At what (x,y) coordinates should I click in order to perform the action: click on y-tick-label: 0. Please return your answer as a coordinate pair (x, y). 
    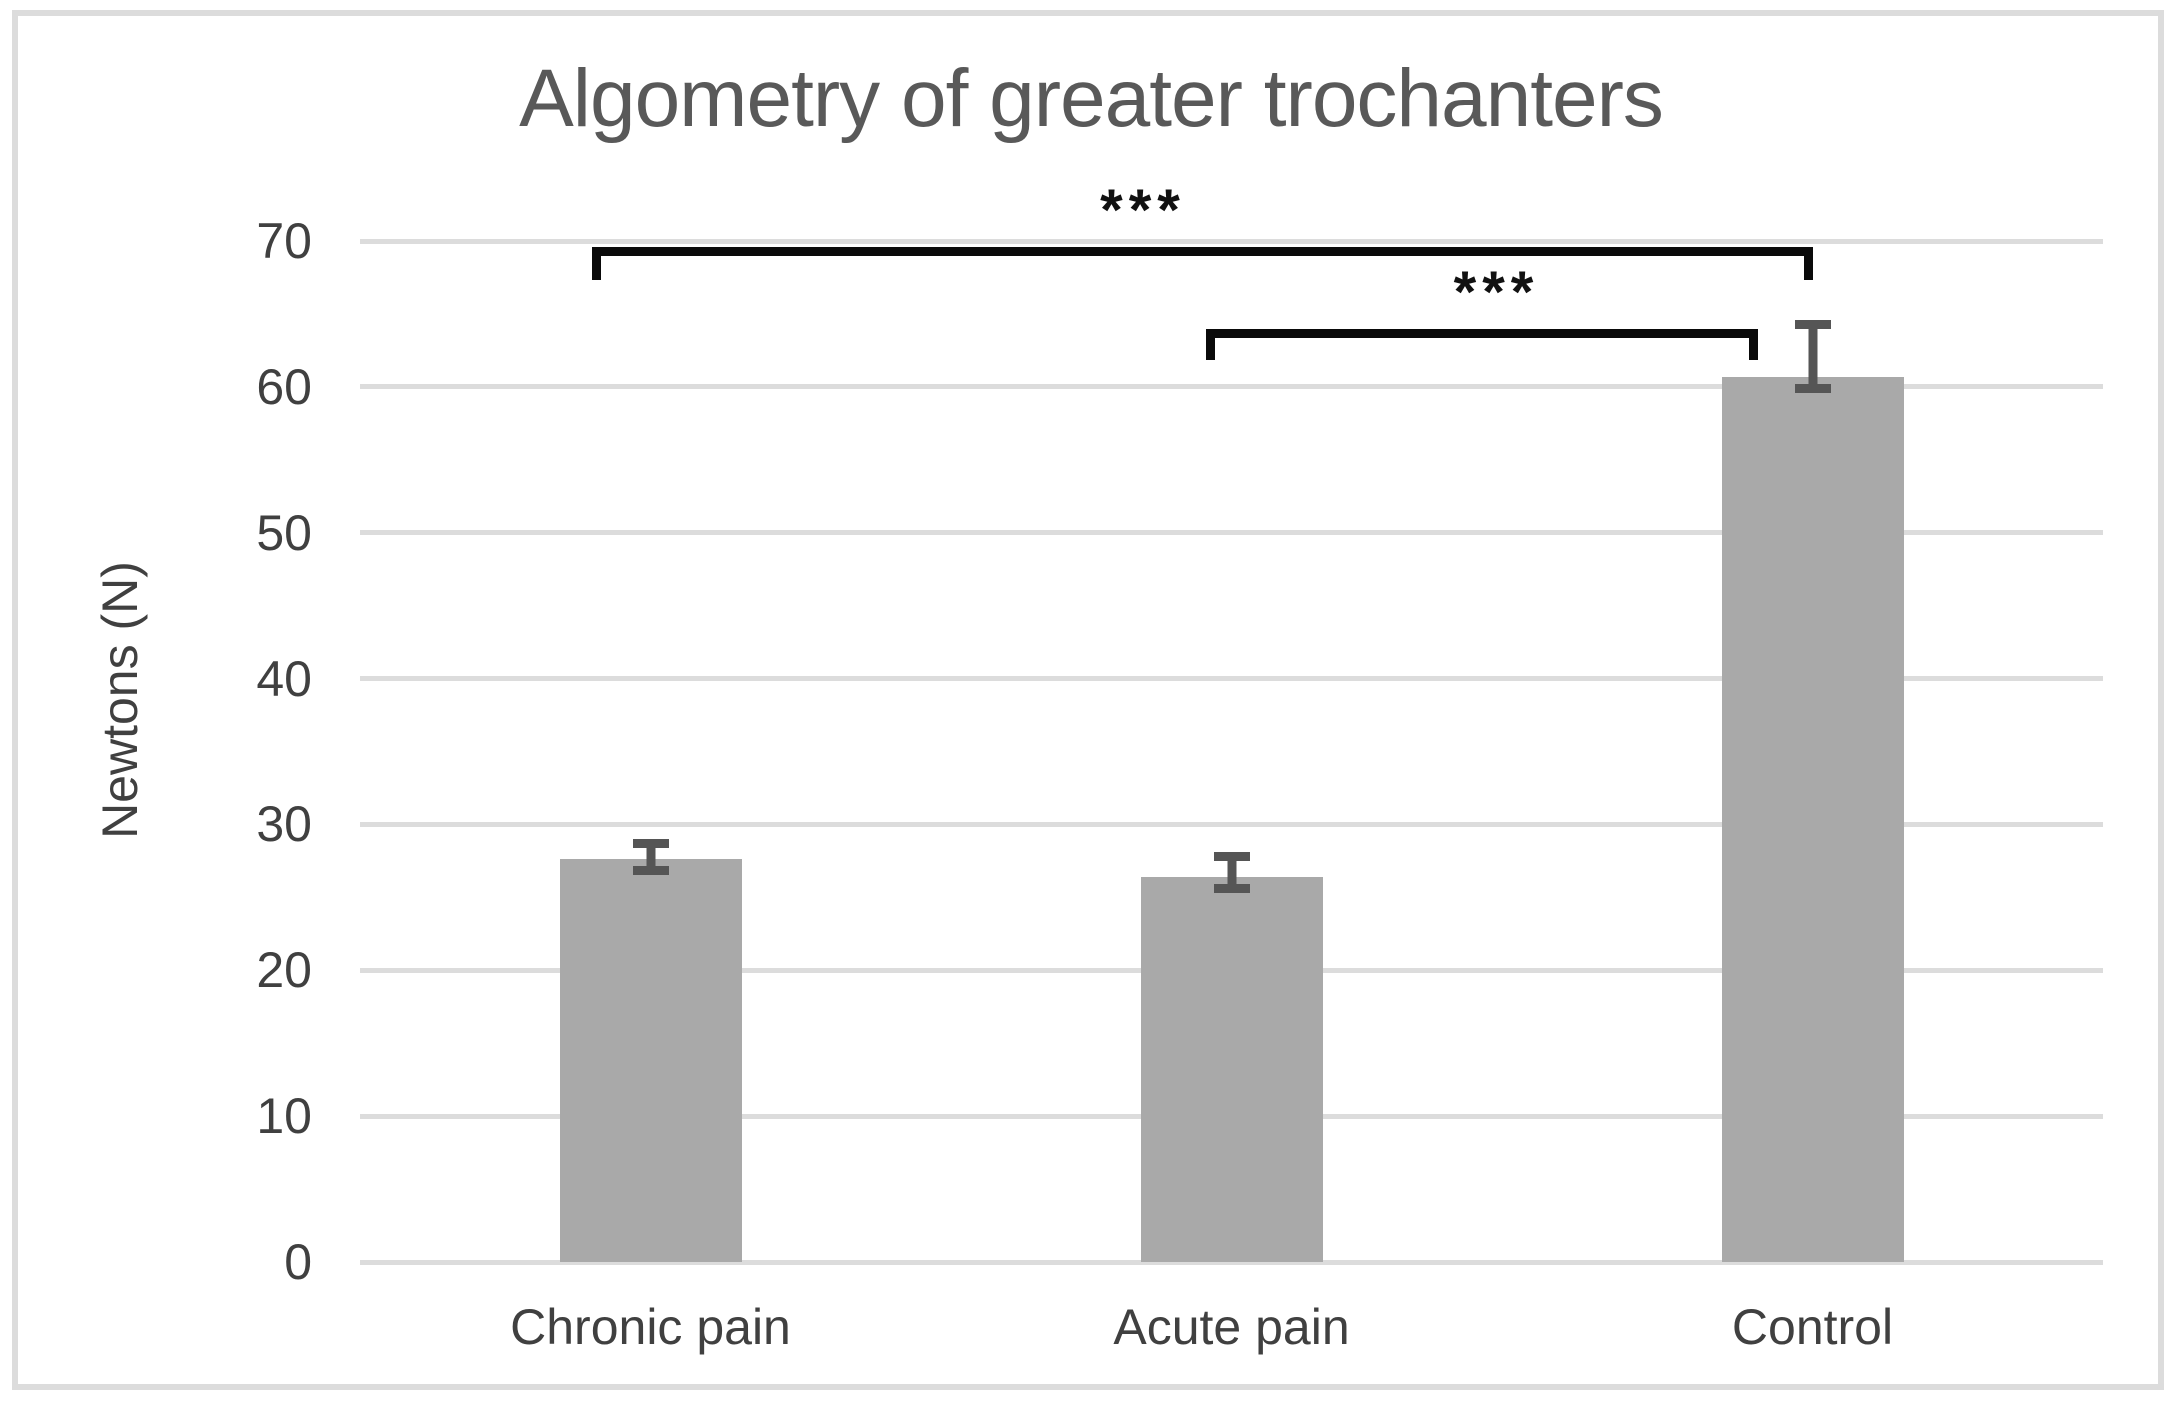
    Looking at the image, I should click on (298, 1262).